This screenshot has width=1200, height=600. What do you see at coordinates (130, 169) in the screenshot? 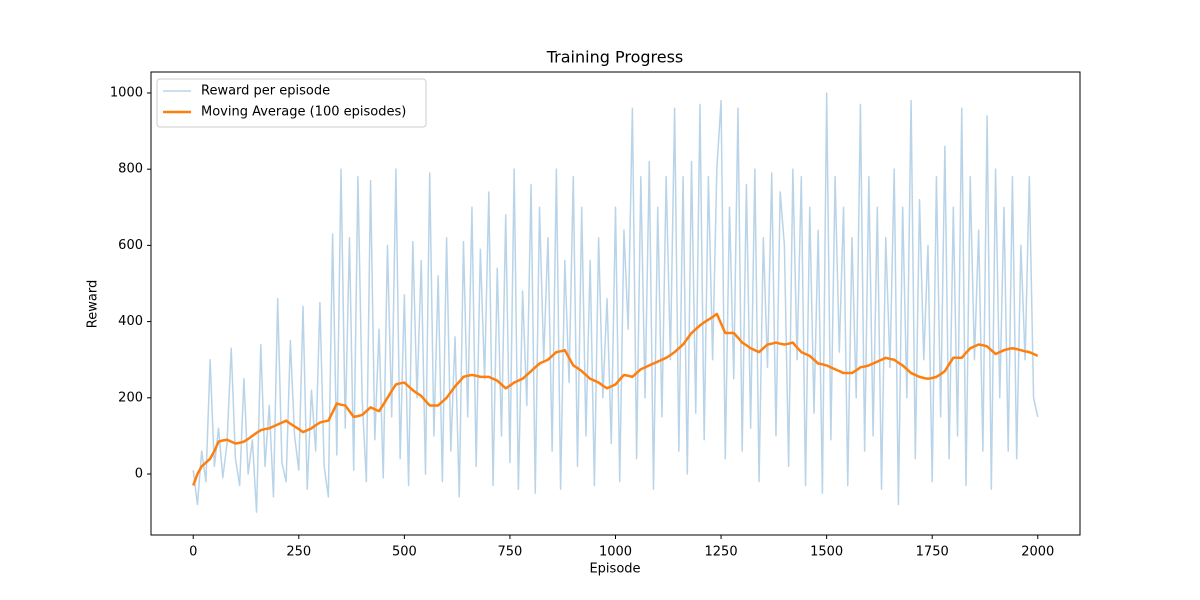
I see `y-tick-label: 800` at bounding box center [130, 169].